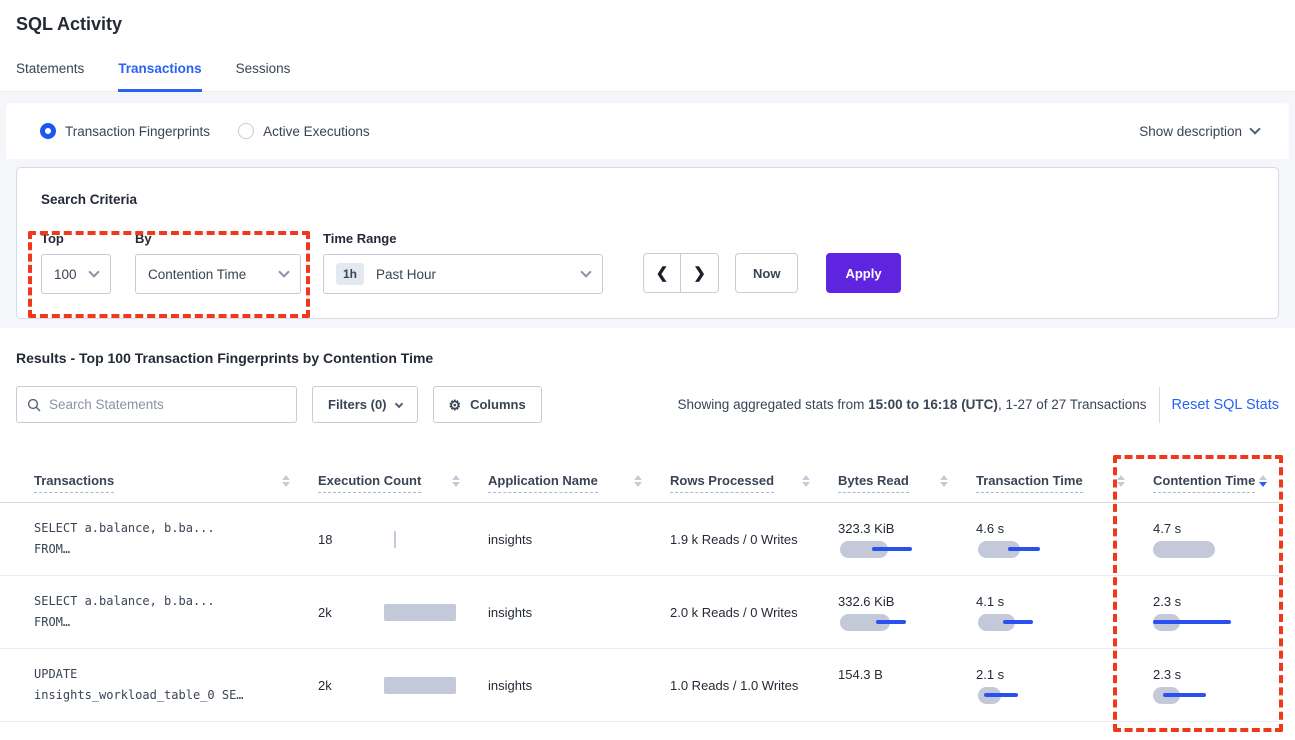  What do you see at coordinates (357, 404) in the screenshot?
I see `filters-button-label: Filters (0)` at bounding box center [357, 404].